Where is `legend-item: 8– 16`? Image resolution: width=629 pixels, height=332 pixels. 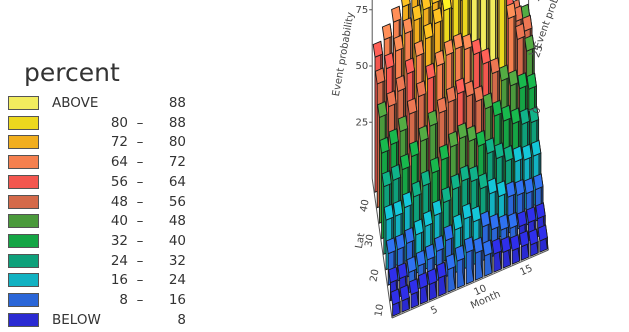
legend-item: 8– 16 is located at coordinates (108, 300).